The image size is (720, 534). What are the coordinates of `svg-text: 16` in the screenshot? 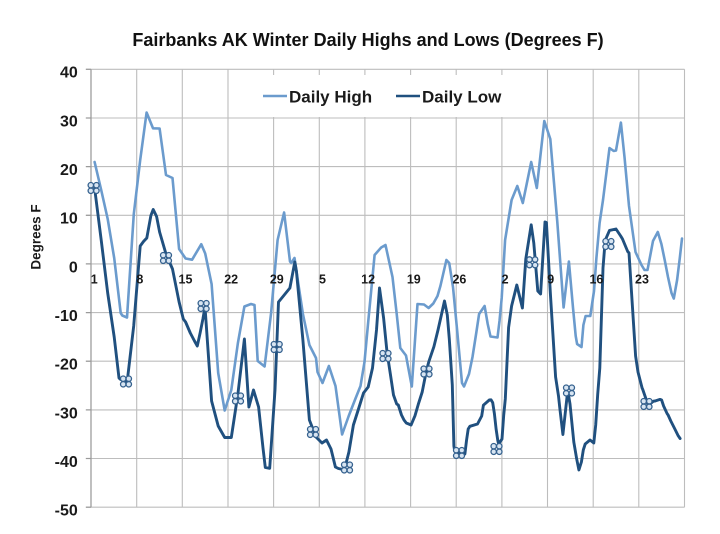 It's located at (596, 280).